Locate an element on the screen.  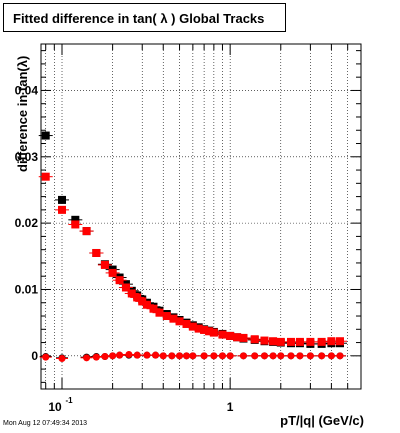
y-tick-label: 0.04 is located at coordinates (27, 90).